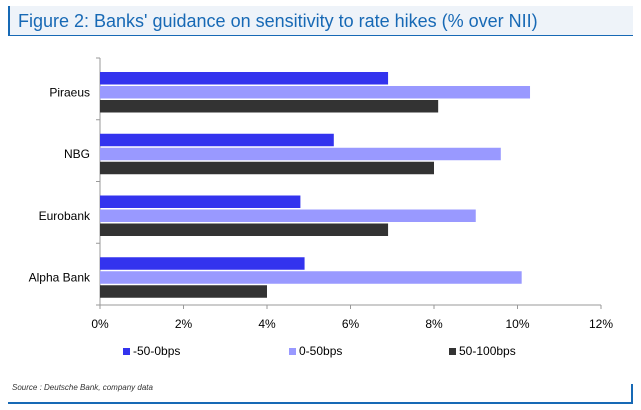 The width and height of the screenshot is (641, 410). What do you see at coordinates (351, 324) in the screenshot?
I see `x-tick-label: 6%` at bounding box center [351, 324].